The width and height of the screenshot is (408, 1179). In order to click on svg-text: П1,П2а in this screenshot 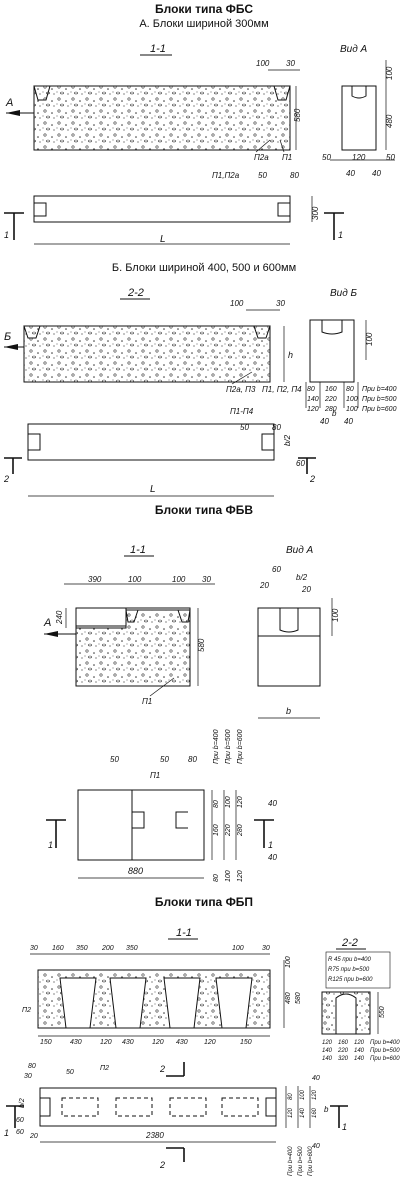, I will do `click(226, 175)`.